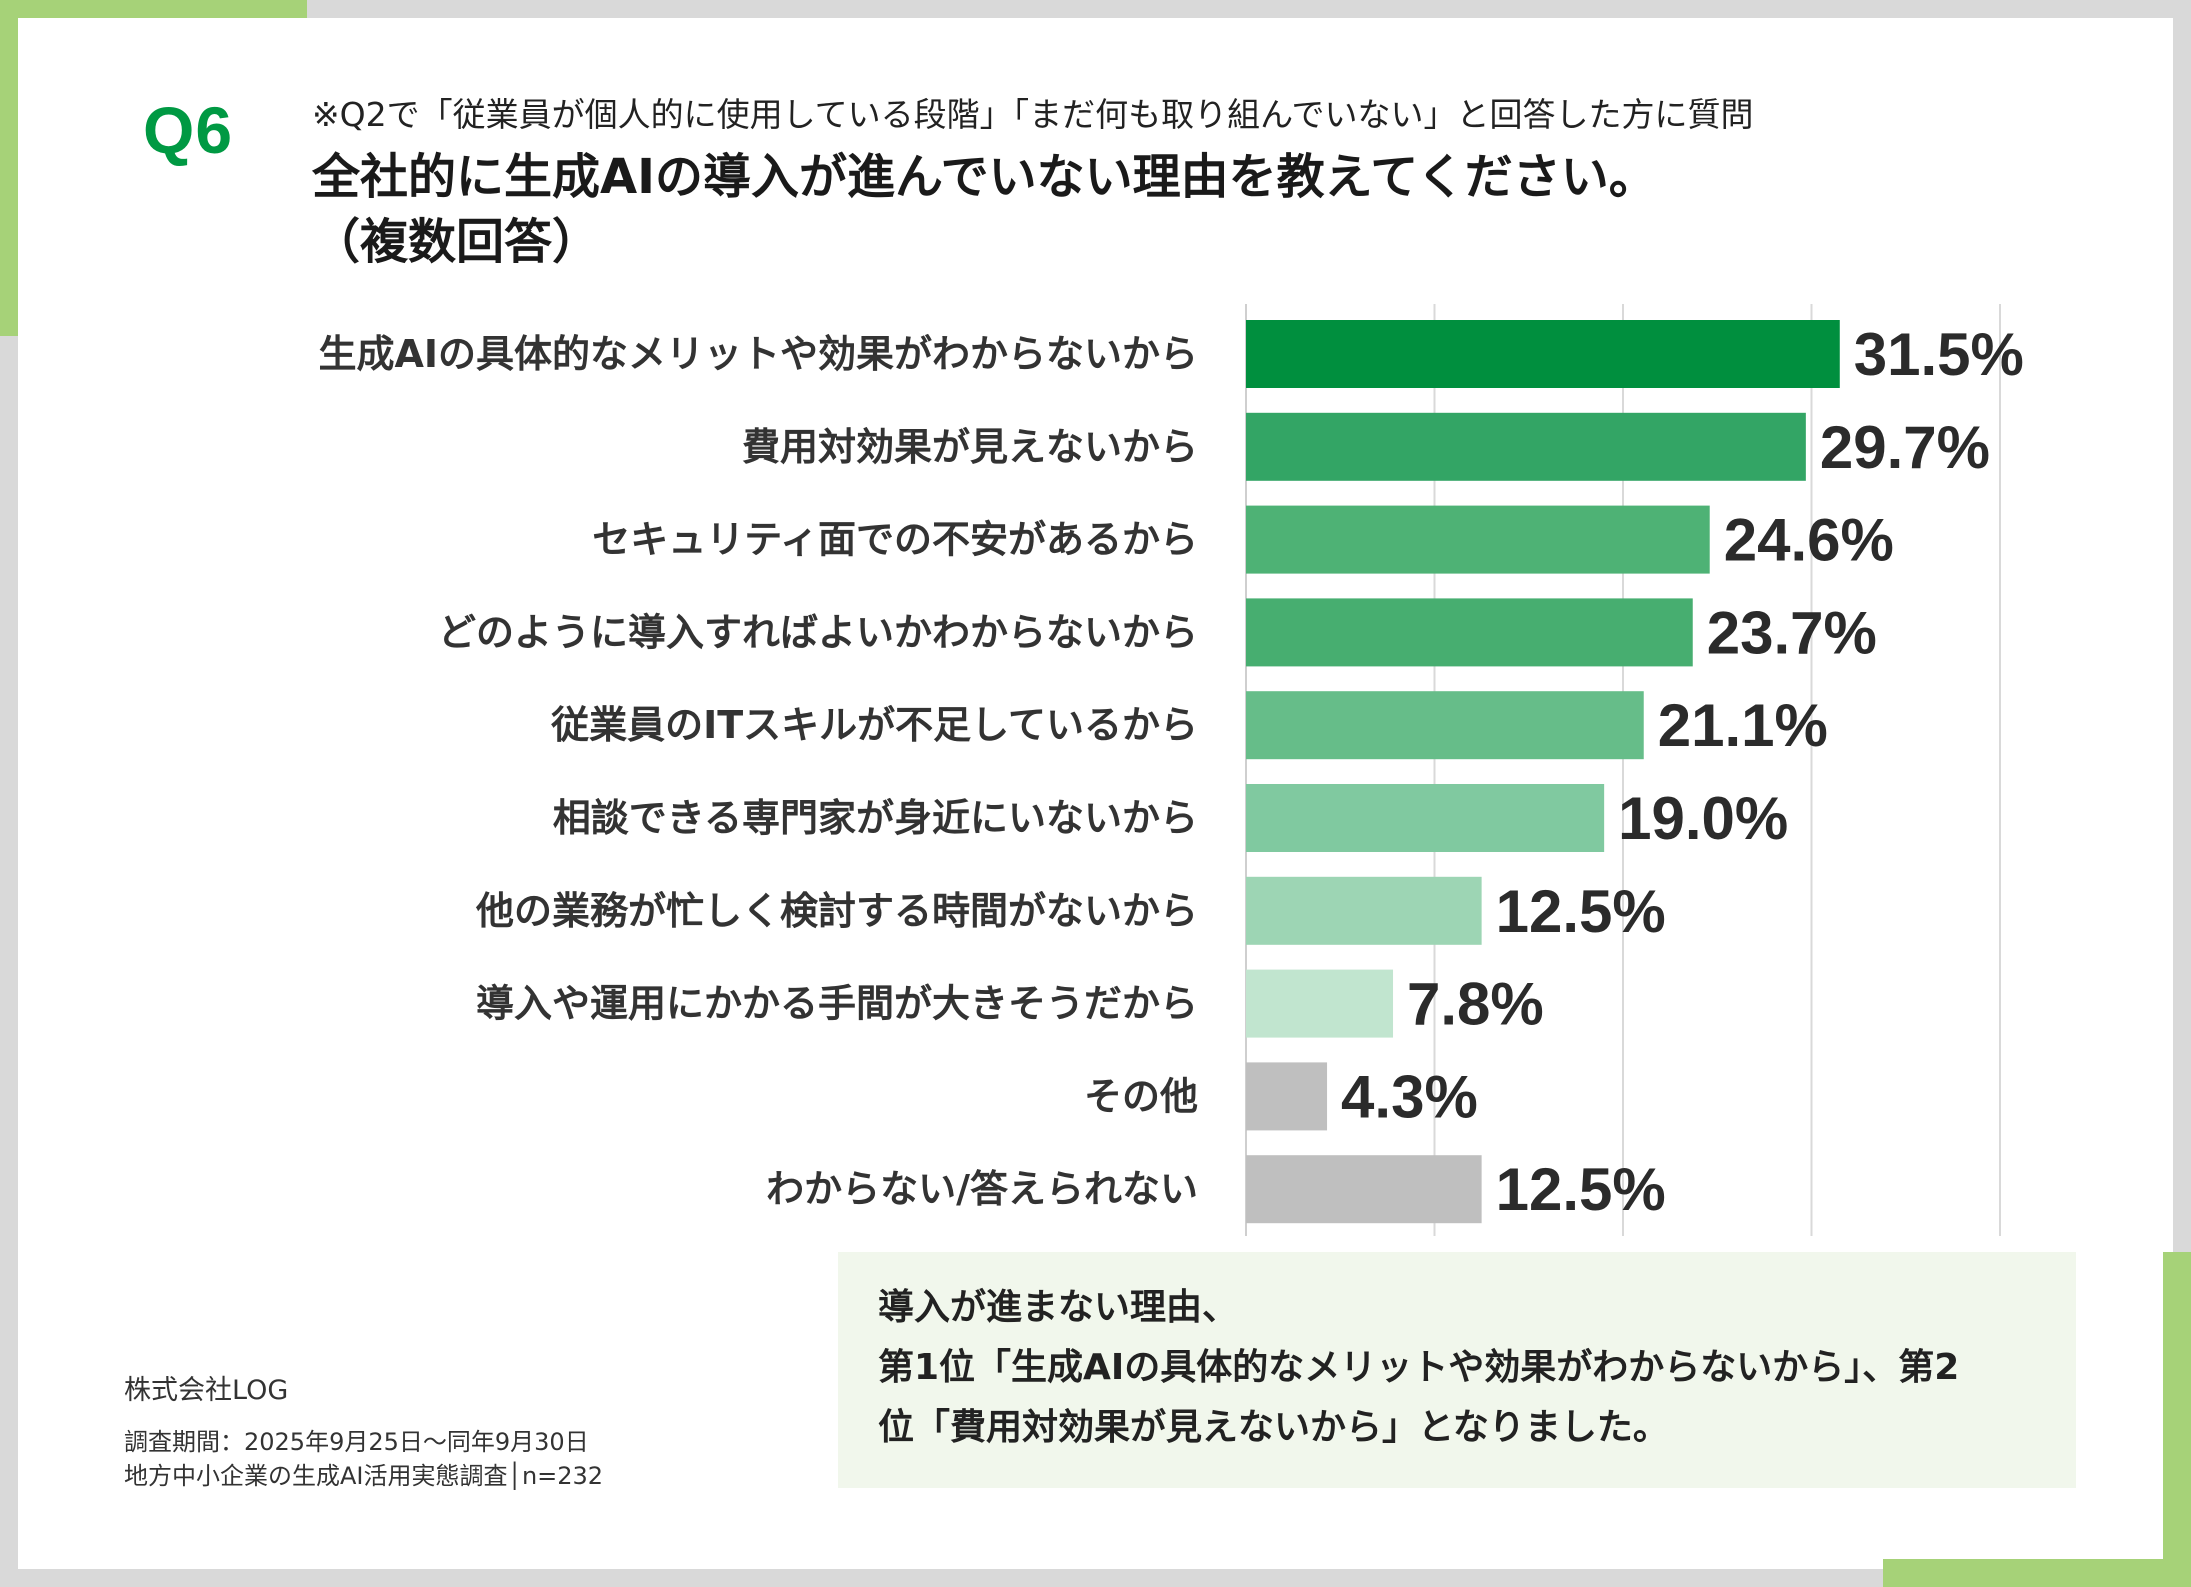 The width and height of the screenshot is (2191, 1587). Describe the element at coordinates (206, 1390) in the screenshot. I see `company-name: 株式会社LOG` at that location.